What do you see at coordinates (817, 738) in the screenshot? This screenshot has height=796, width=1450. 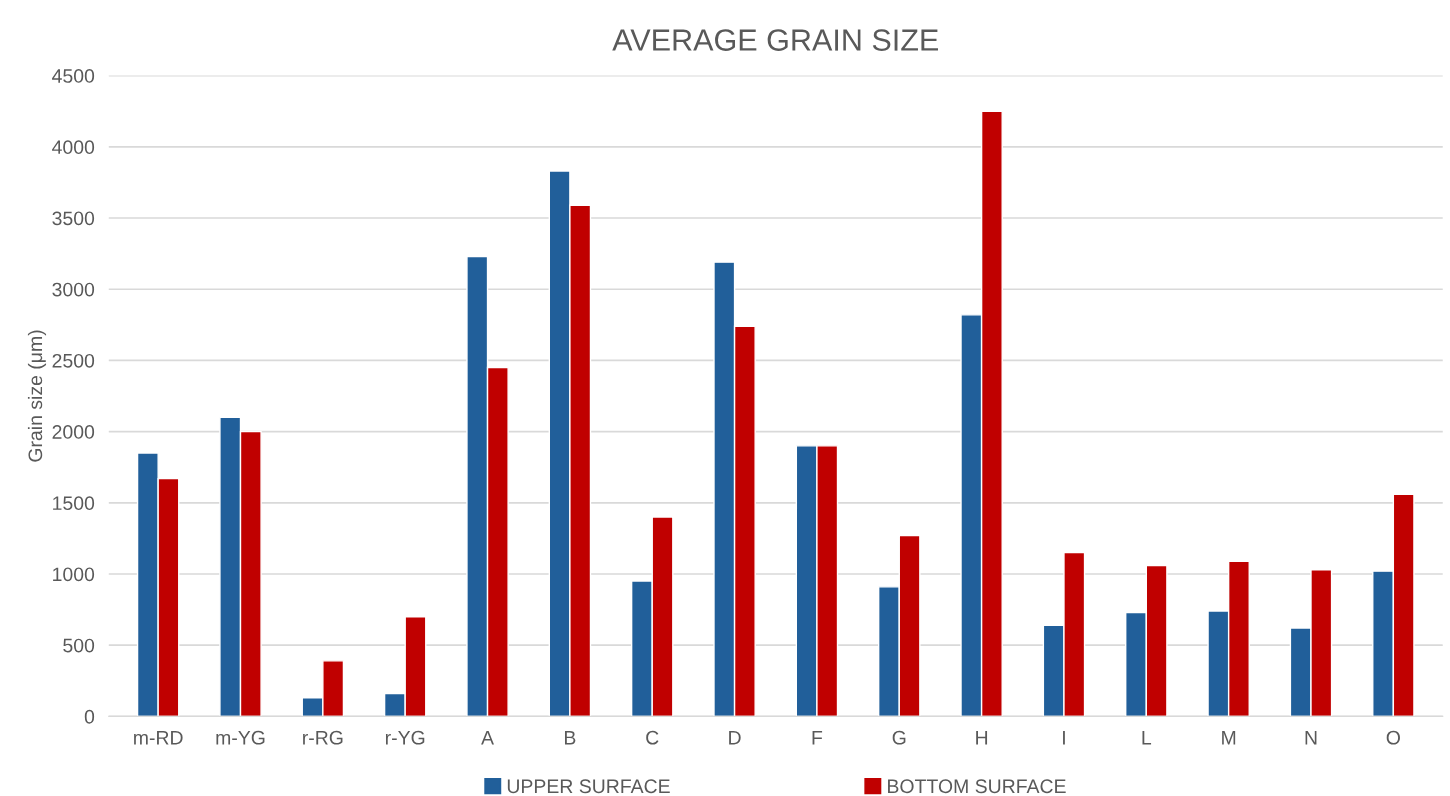 I see `x-tick-label: F` at bounding box center [817, 738].